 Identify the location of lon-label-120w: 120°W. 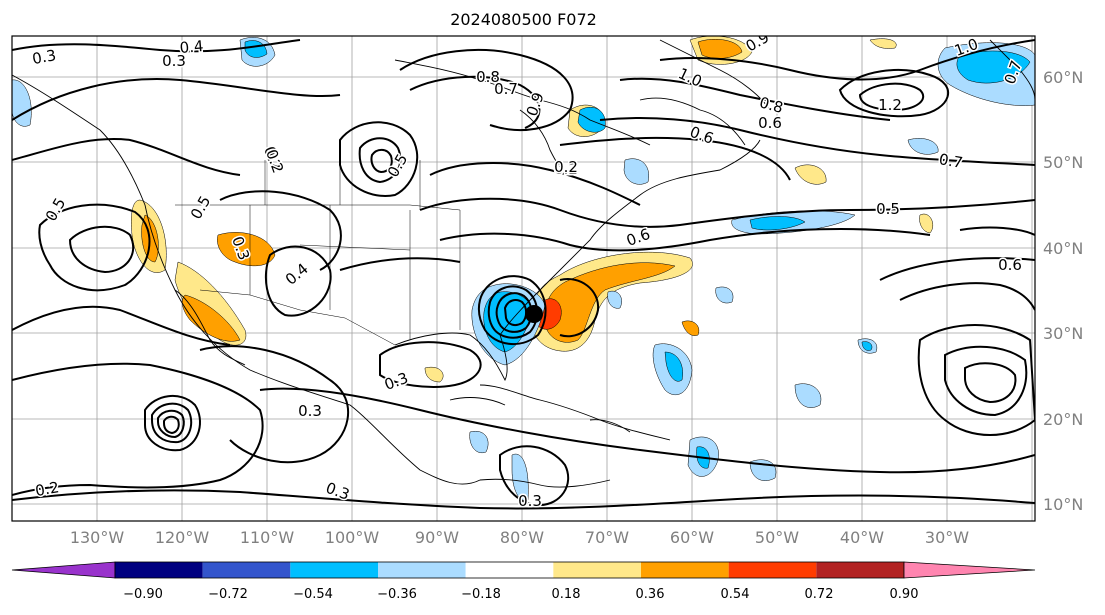
(182, 537).